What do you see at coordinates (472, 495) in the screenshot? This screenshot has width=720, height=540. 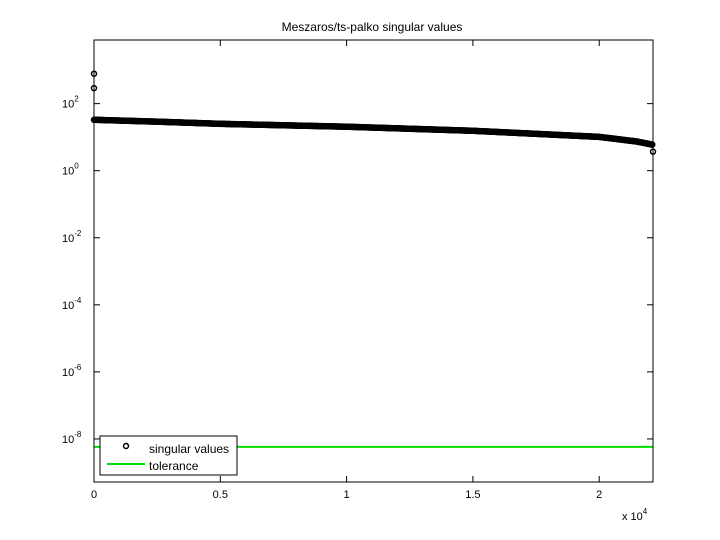 I see `x-tick-label: 1.5` at bounding box center [472, 495].